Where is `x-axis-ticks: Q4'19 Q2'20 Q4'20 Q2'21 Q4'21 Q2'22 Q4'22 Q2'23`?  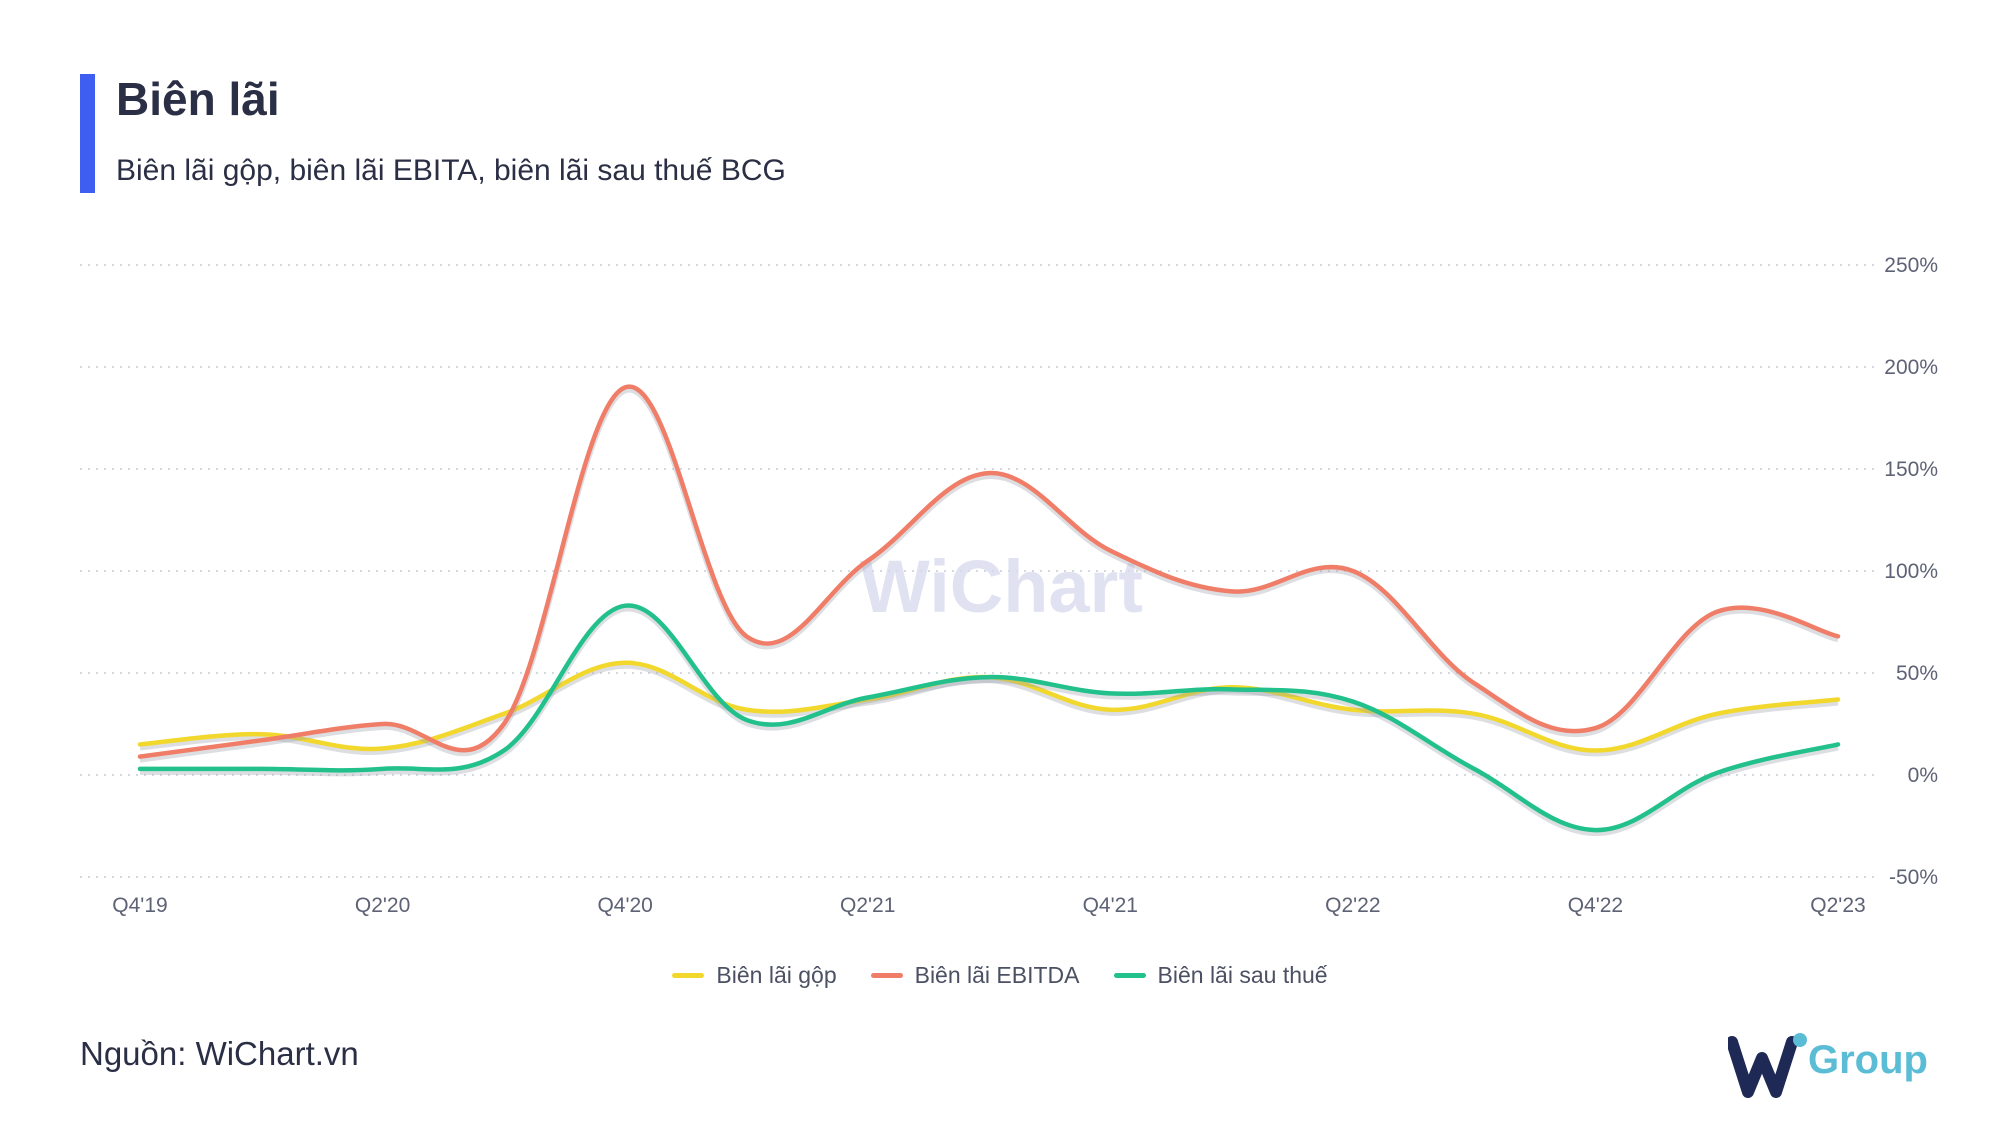 x-axis-ticks: Q4'19 Q2'20 Q4'20 Q2'21 Q4'21 Q2'22 Q4'22 Q2'23 is located at coordinates (988, 905).